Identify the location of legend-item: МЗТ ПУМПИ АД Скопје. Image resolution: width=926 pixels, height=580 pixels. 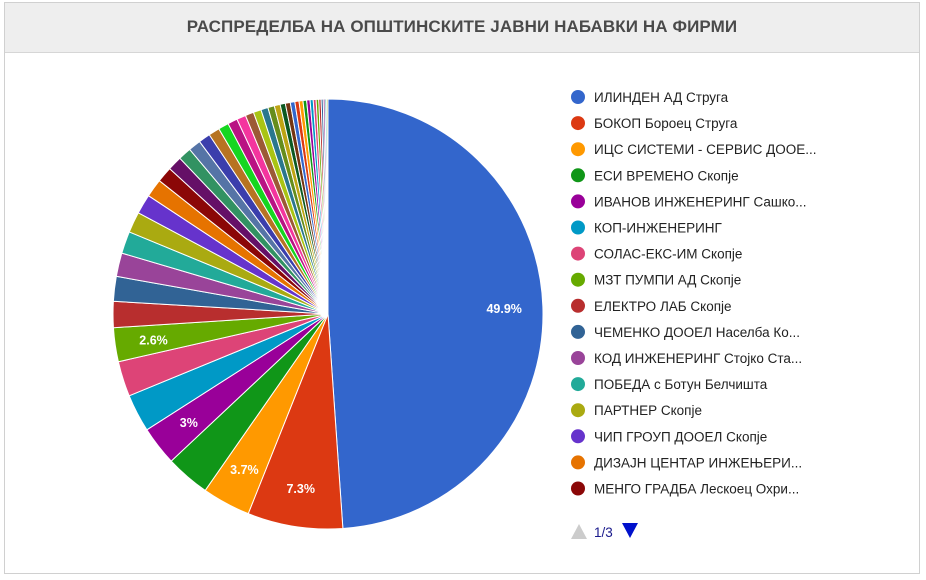
(656, 280).